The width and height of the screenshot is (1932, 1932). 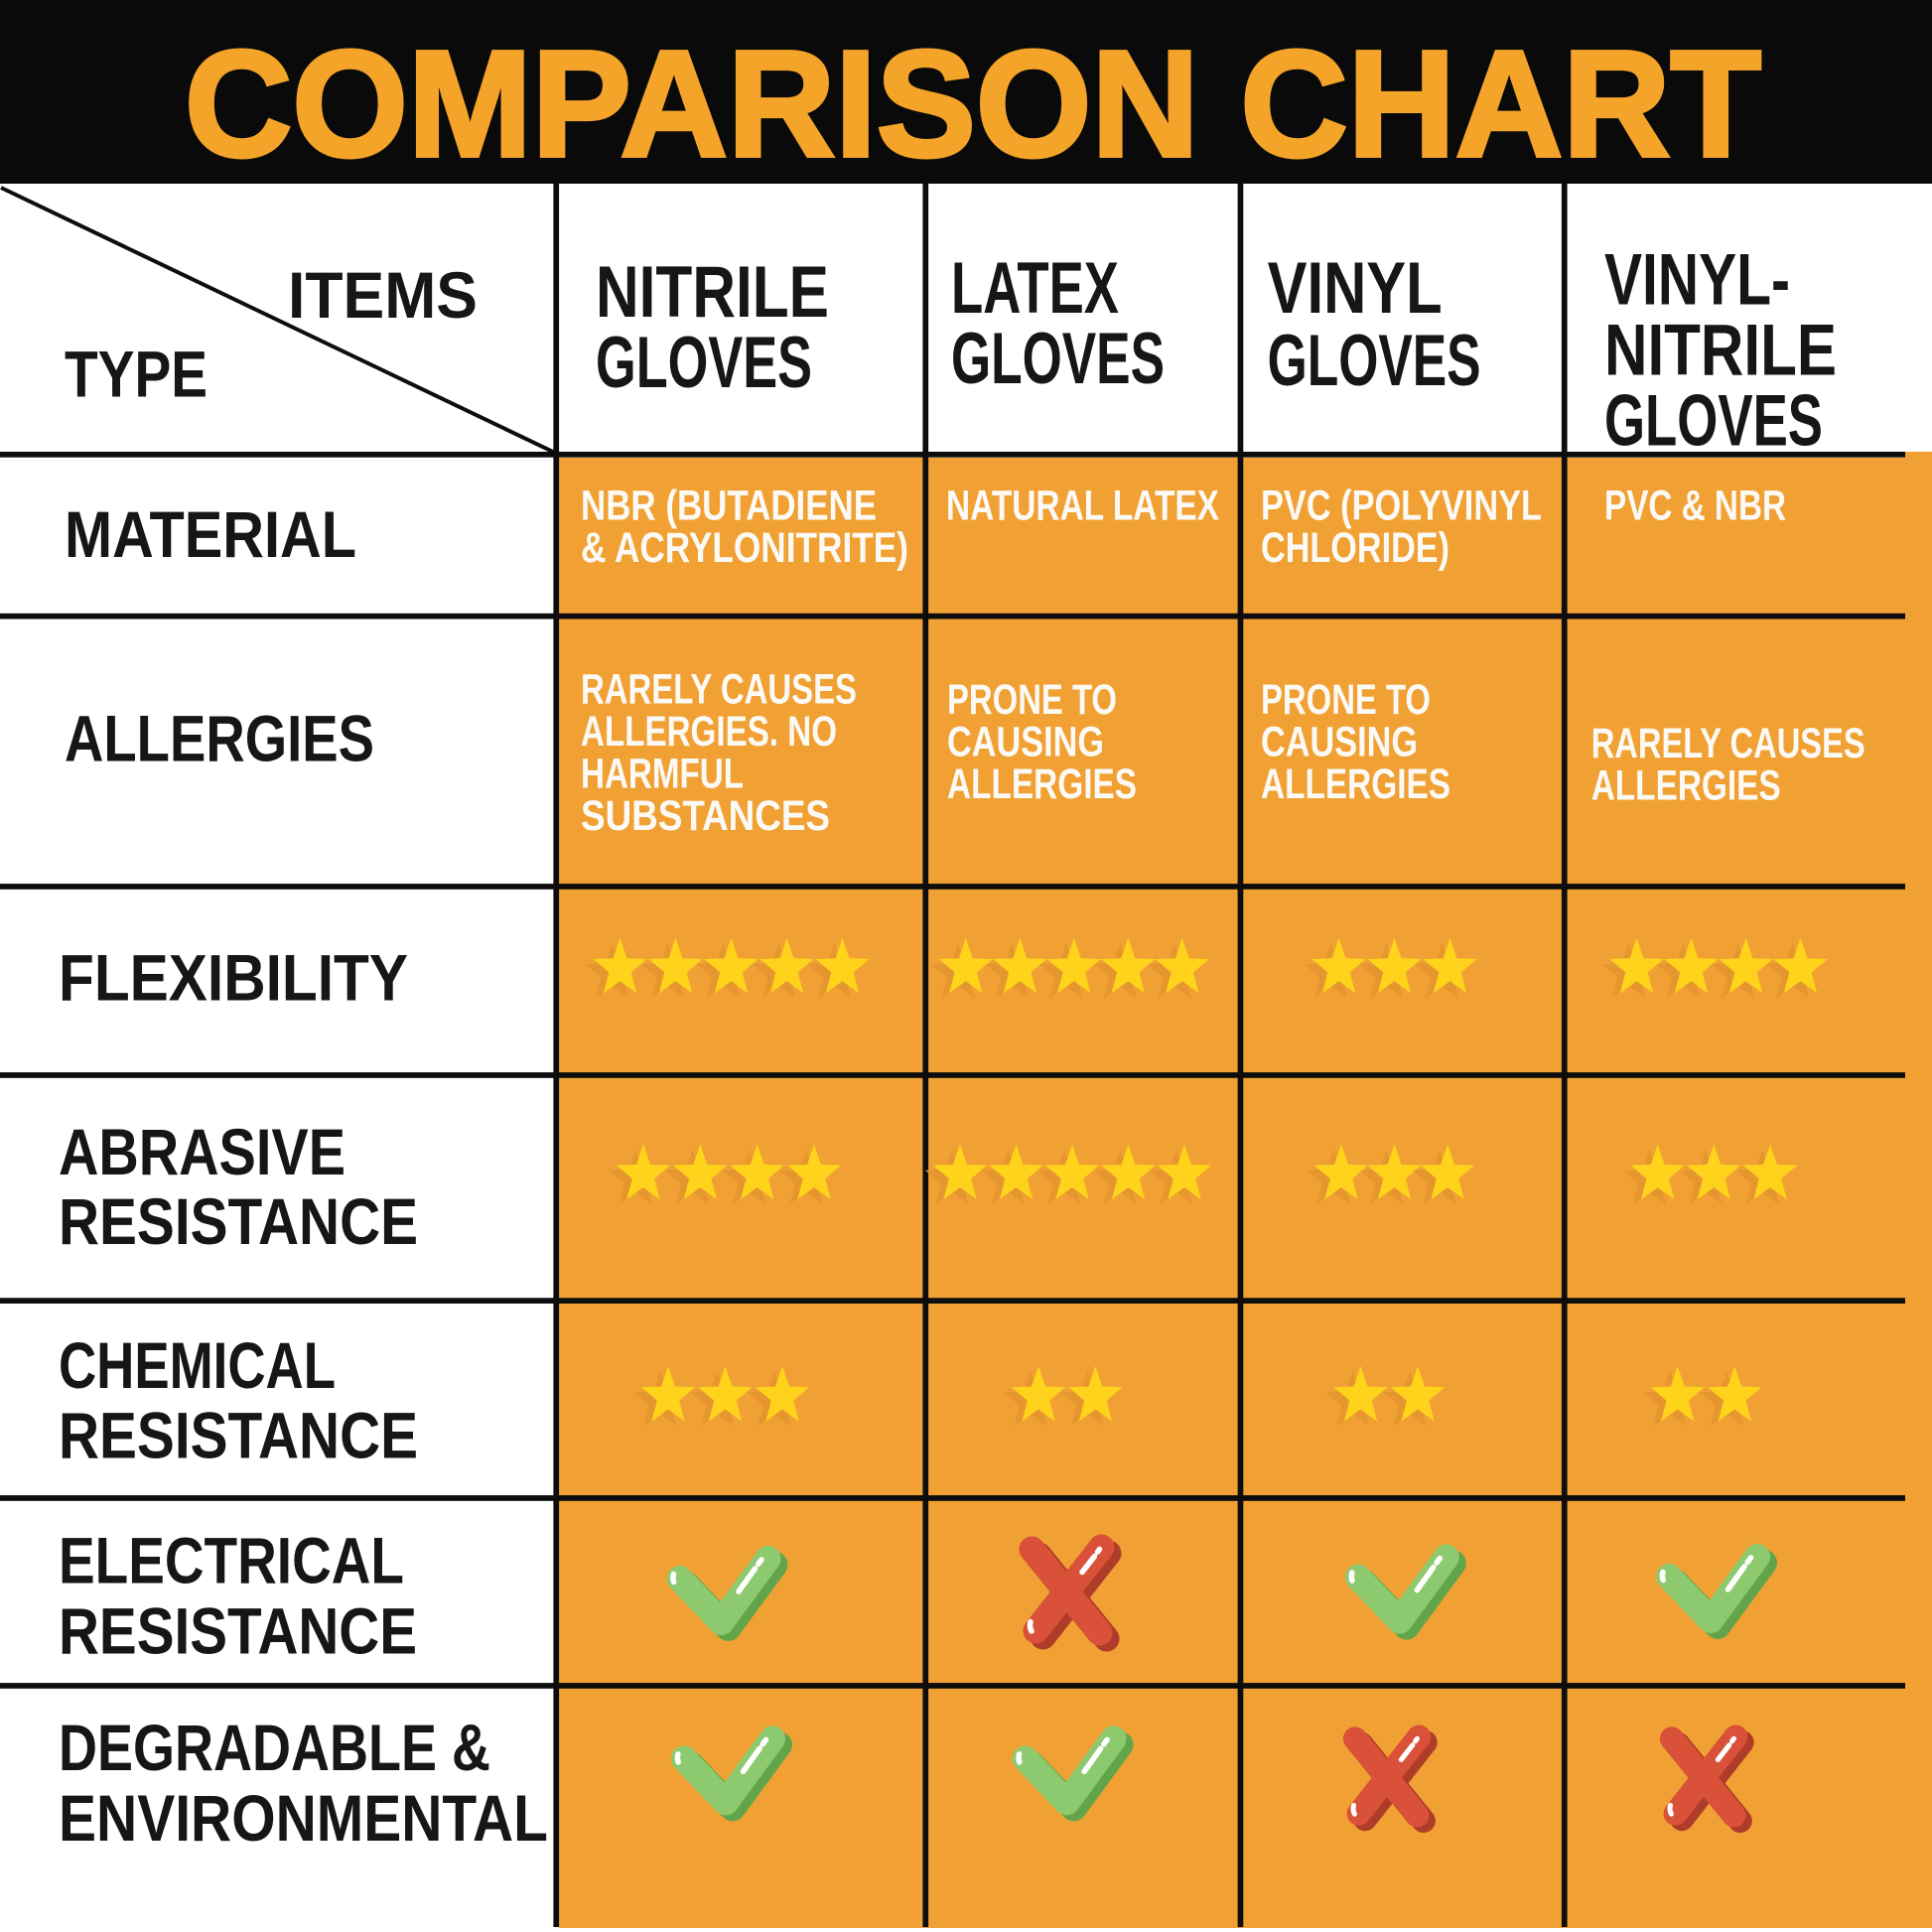 I want to click on svg-text: & ACRYLONITRITE), so click(x=744, y=548).